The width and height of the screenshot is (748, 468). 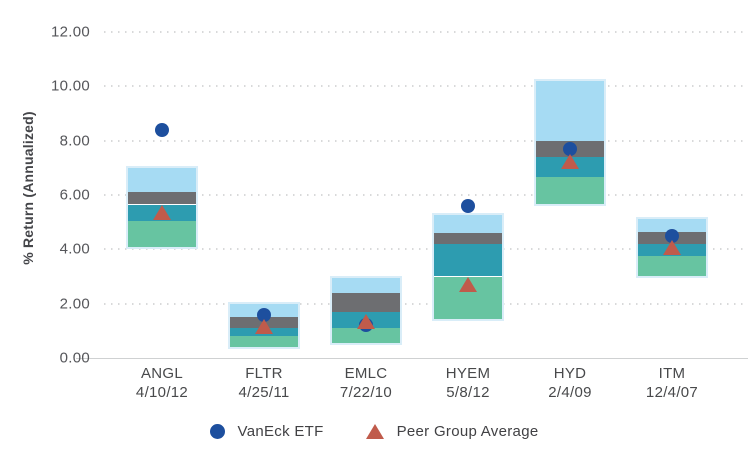 What do you see at coordinates (74, 141) in the screenshot?
I see `y-tick-label: 8.00` at bounding box center [74, 141].